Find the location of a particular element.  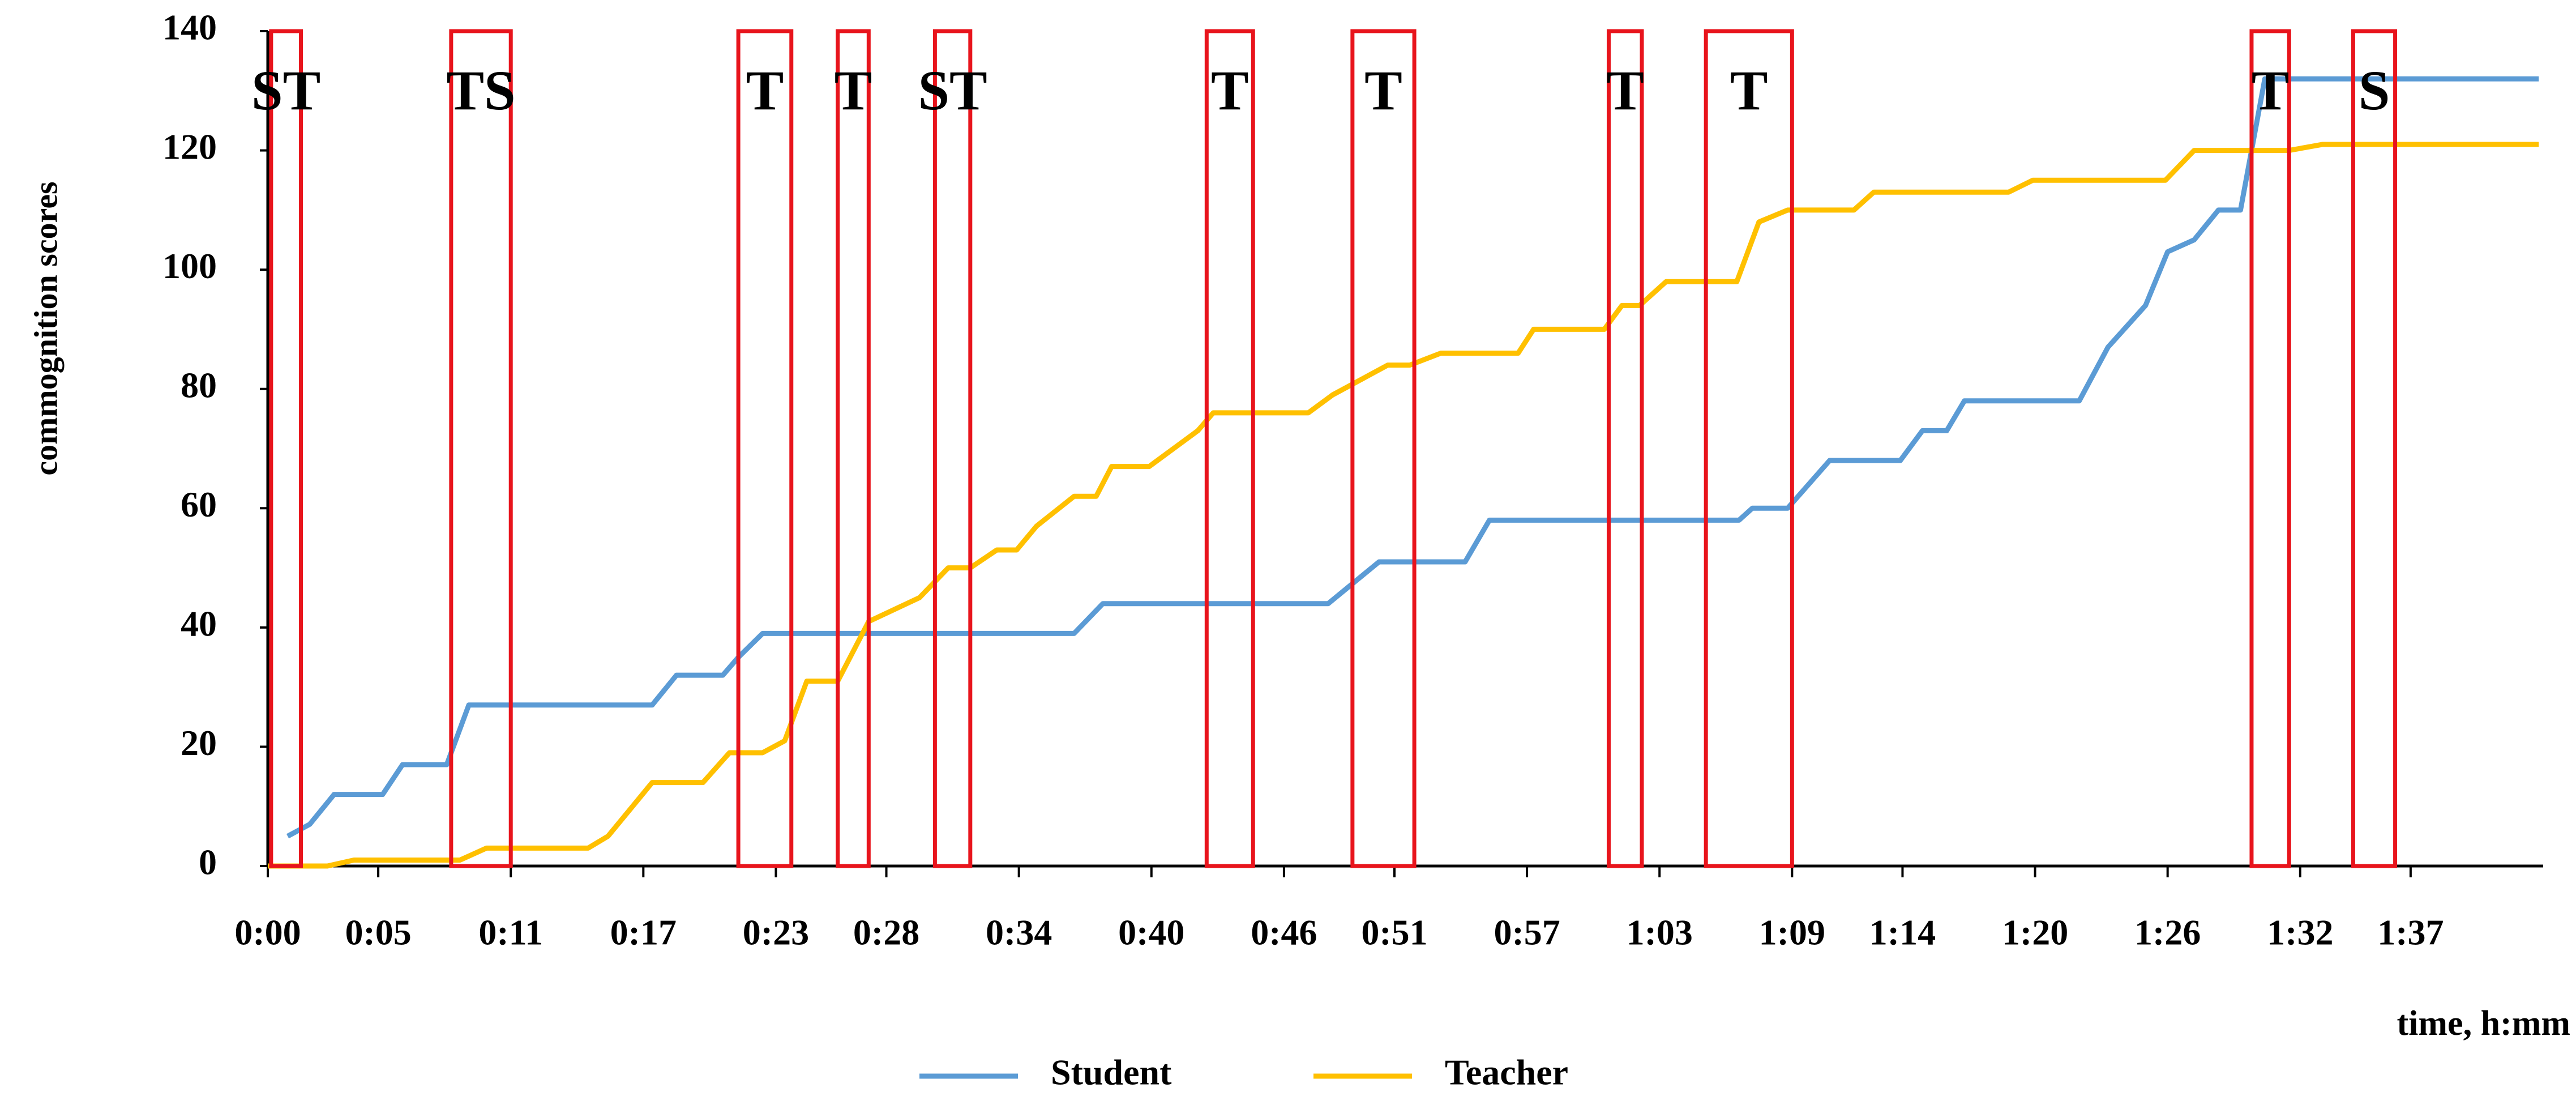

x-tick-label: 0:28 is located at coordinates (886, 932).